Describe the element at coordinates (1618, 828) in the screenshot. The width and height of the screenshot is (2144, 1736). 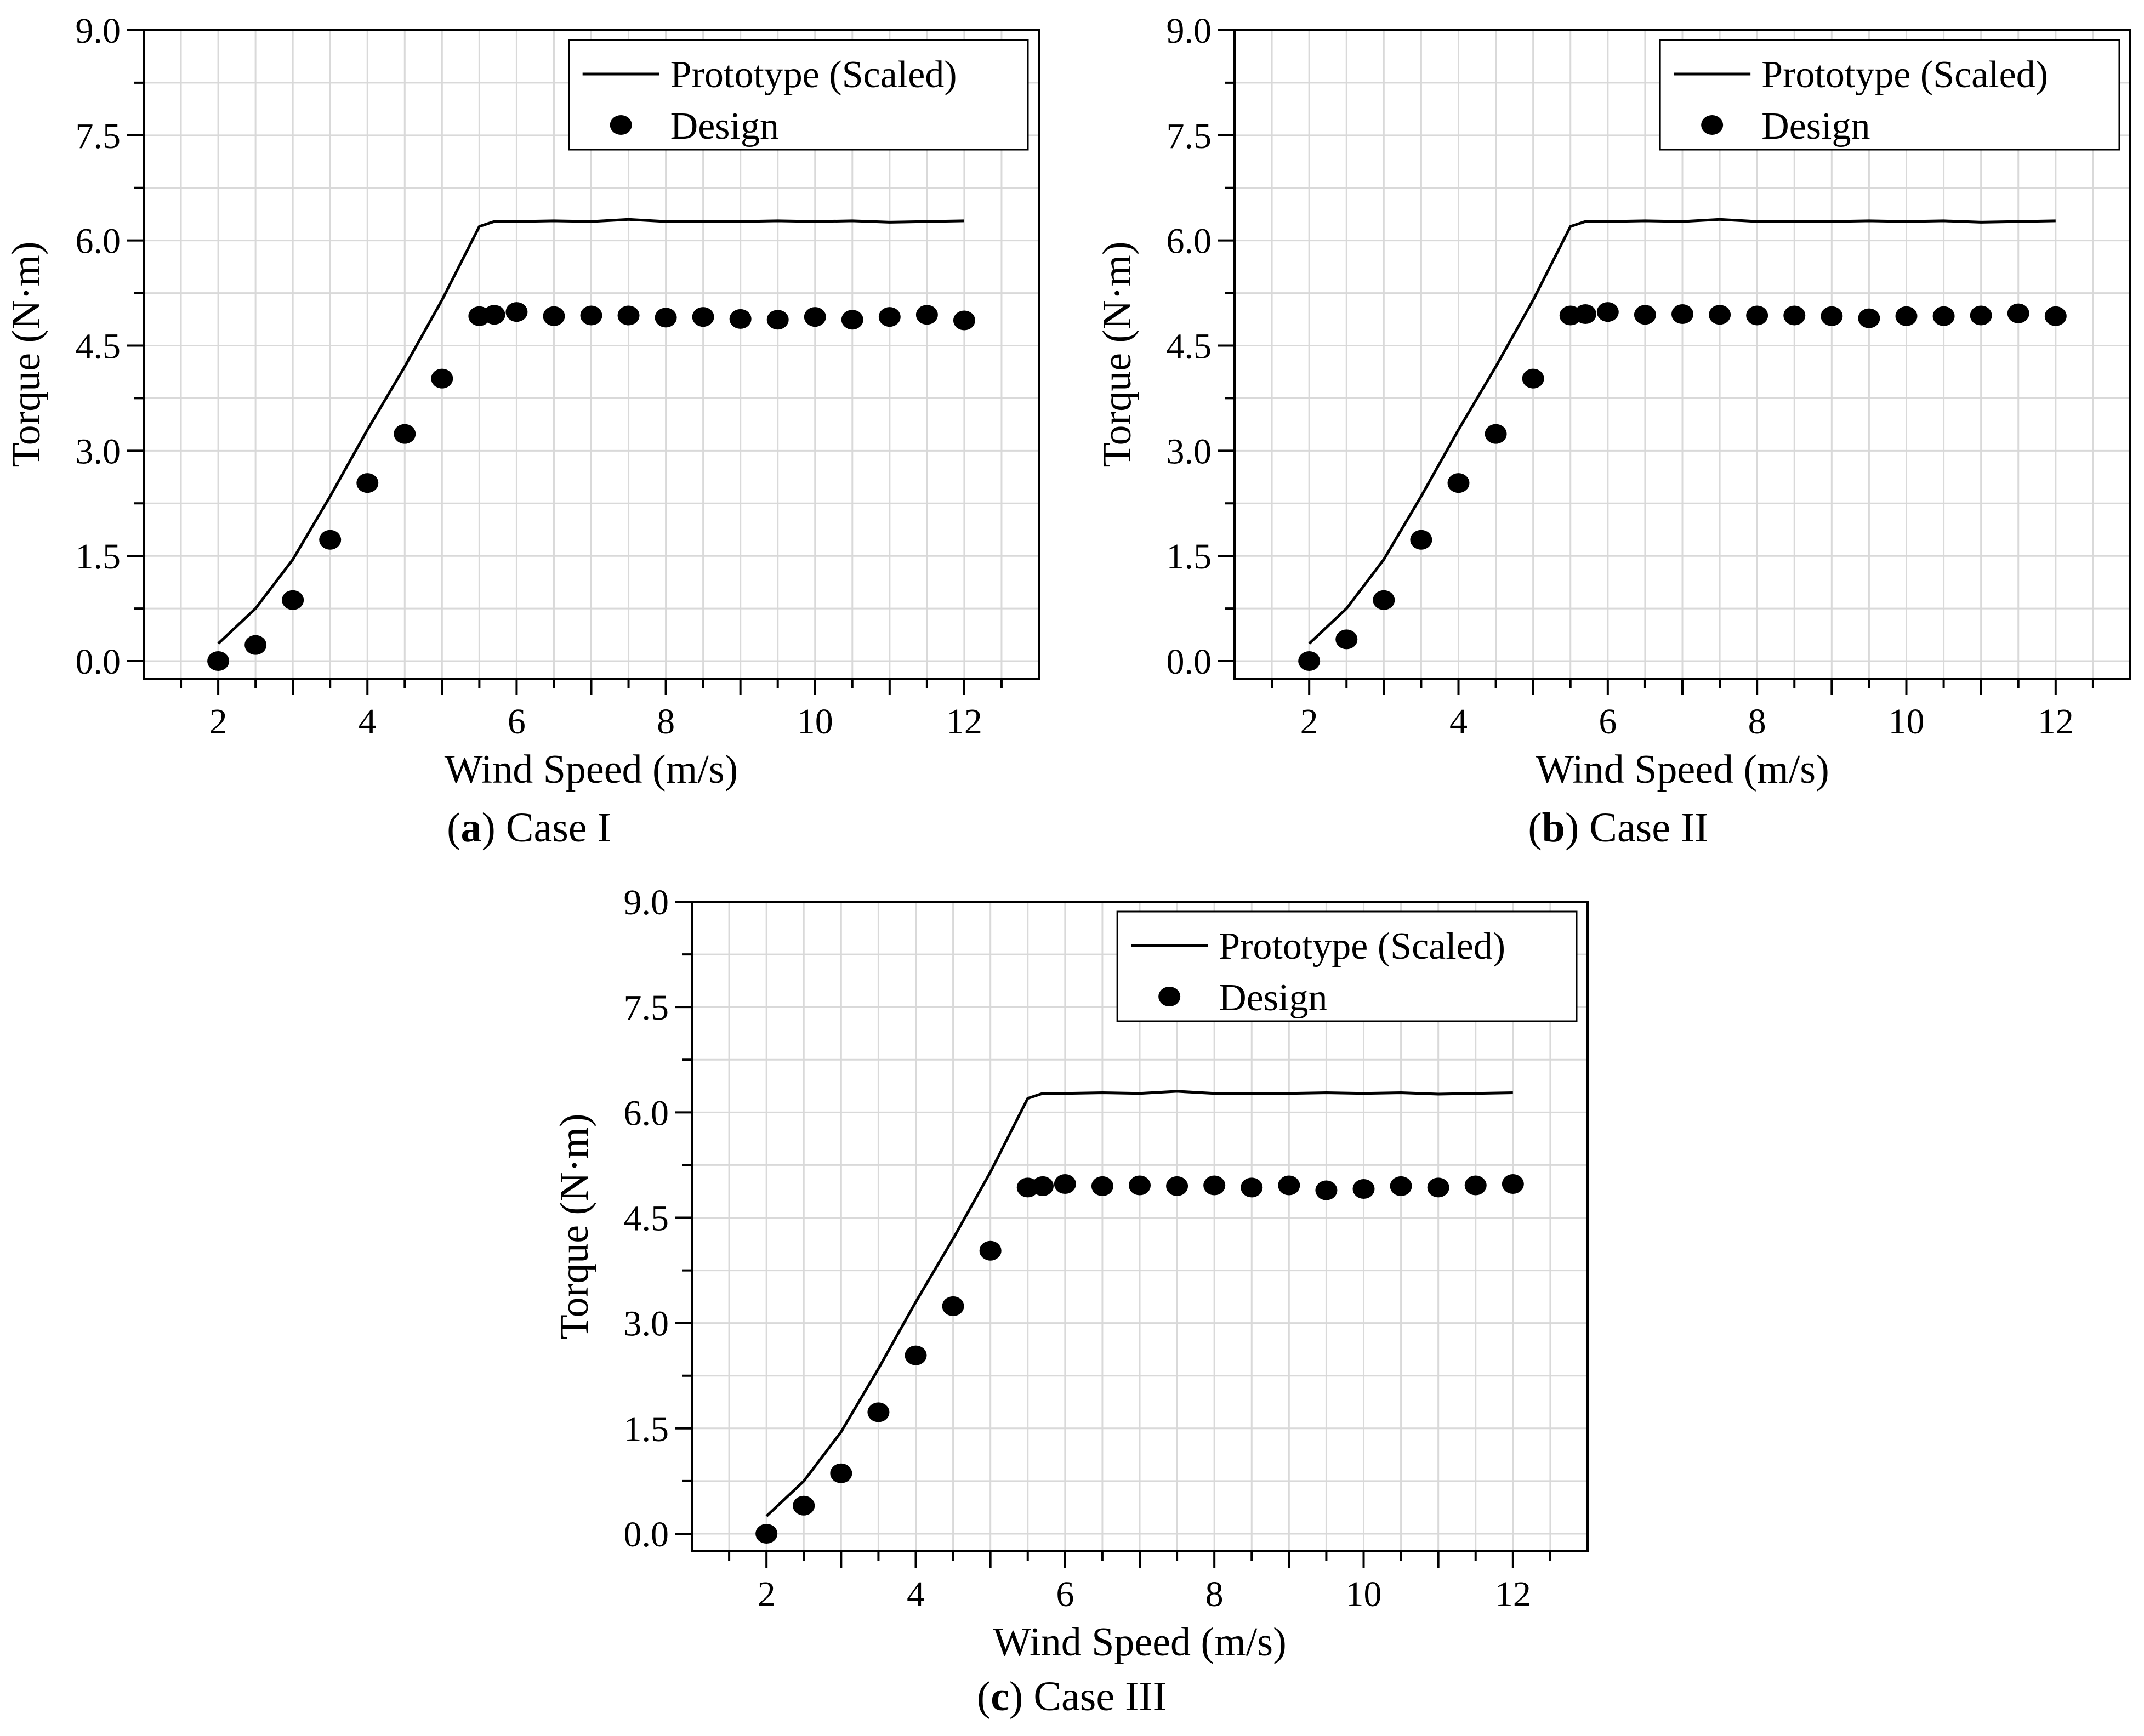
I see `caption: (b) Case II` at that location.